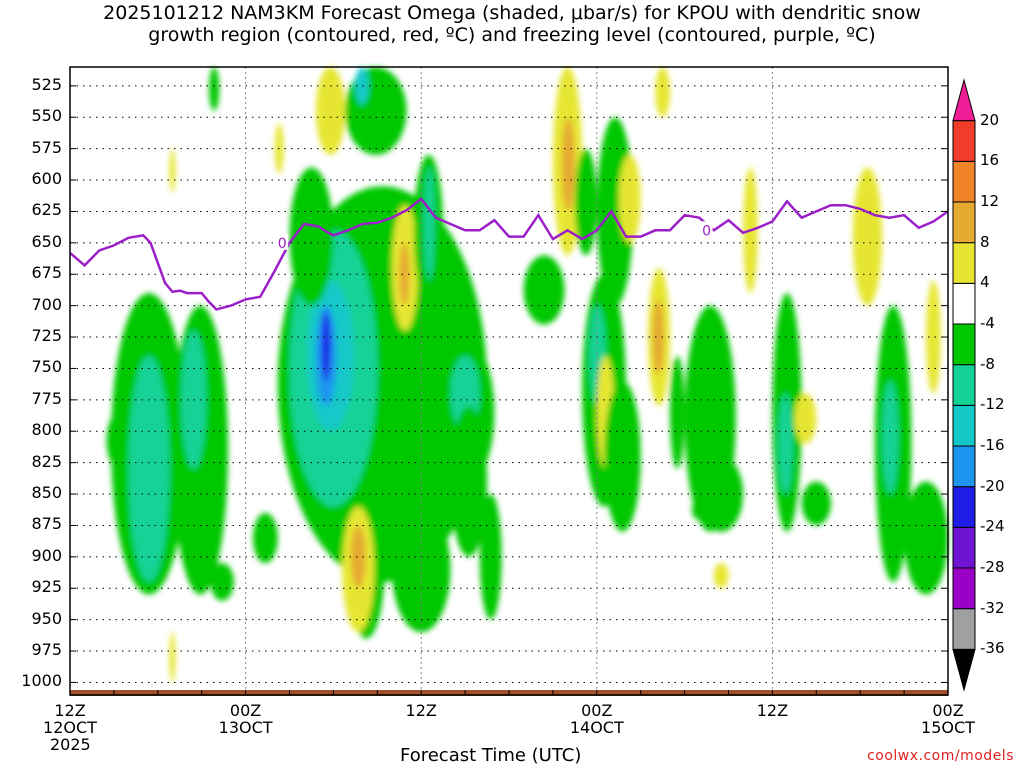 The image size is (1024, 768). I want to click on credit-text: coolwx.com/models, so click(940, 756).